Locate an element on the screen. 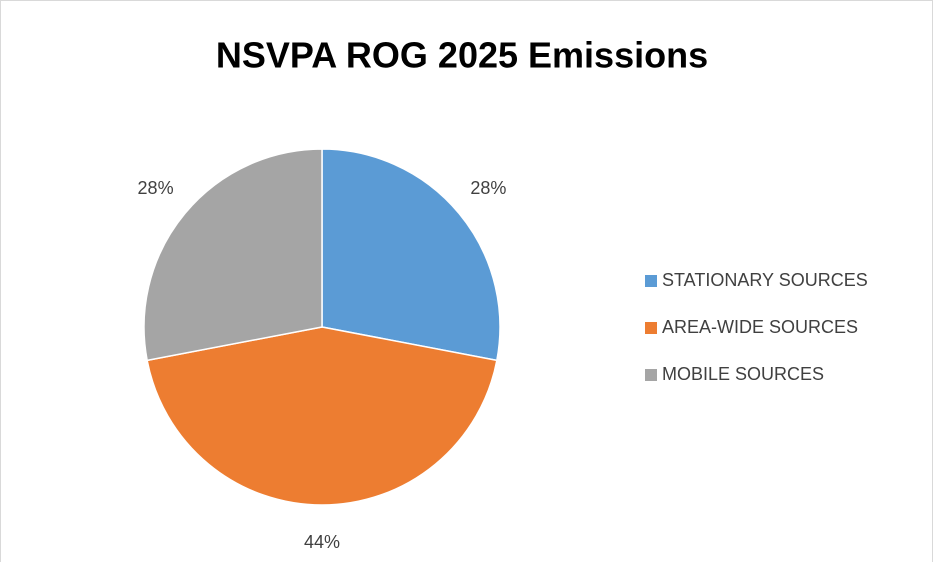  legend-label: STATIONARY SOURCES is located at coordinates (765, 280).